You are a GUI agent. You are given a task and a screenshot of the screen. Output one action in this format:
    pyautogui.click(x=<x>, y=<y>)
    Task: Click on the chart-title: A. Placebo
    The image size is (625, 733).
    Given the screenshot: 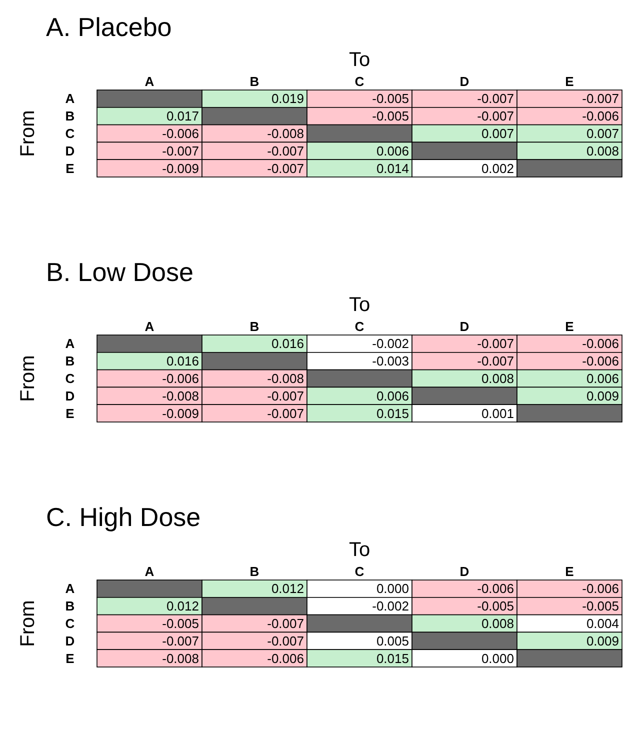 What is the action you would take?
    pyautogui.click(x=109, y=27)
    